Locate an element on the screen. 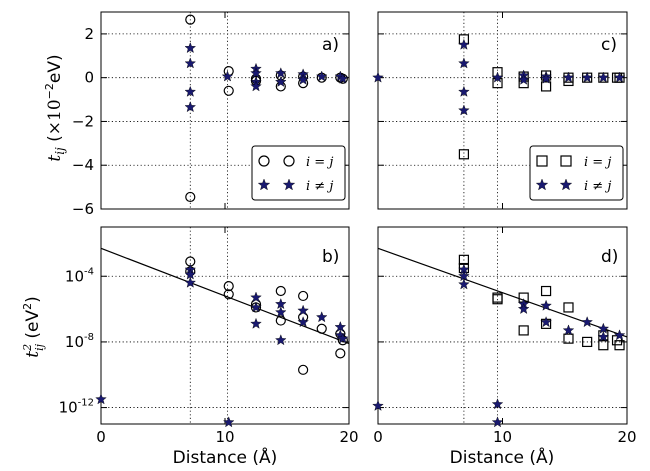  legend-panel-c: i = j i ≠ j is located at coordinates (576, 173).